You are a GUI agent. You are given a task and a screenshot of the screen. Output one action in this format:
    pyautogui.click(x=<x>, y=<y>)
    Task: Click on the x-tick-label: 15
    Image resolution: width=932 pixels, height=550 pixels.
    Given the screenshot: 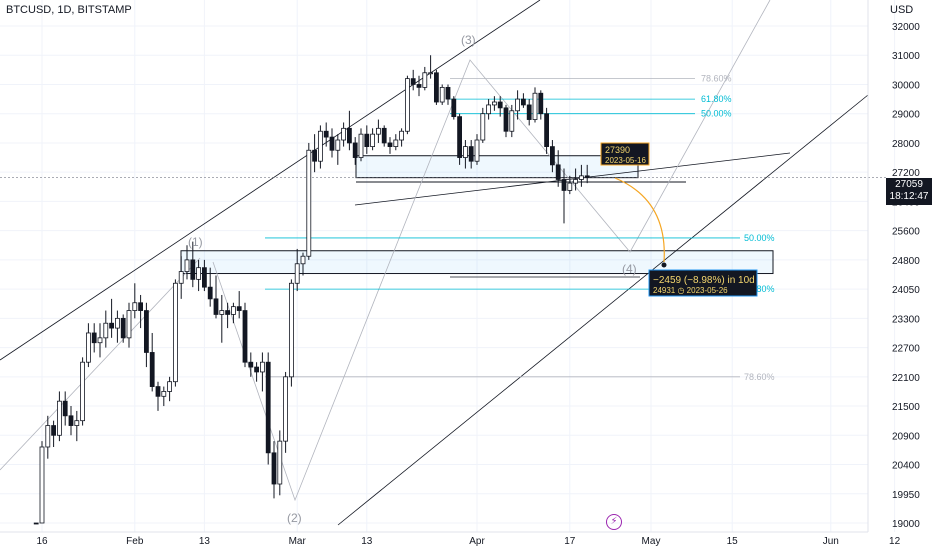 What is the action you would take?
    pyautogui.click(x=733, y=541)
    